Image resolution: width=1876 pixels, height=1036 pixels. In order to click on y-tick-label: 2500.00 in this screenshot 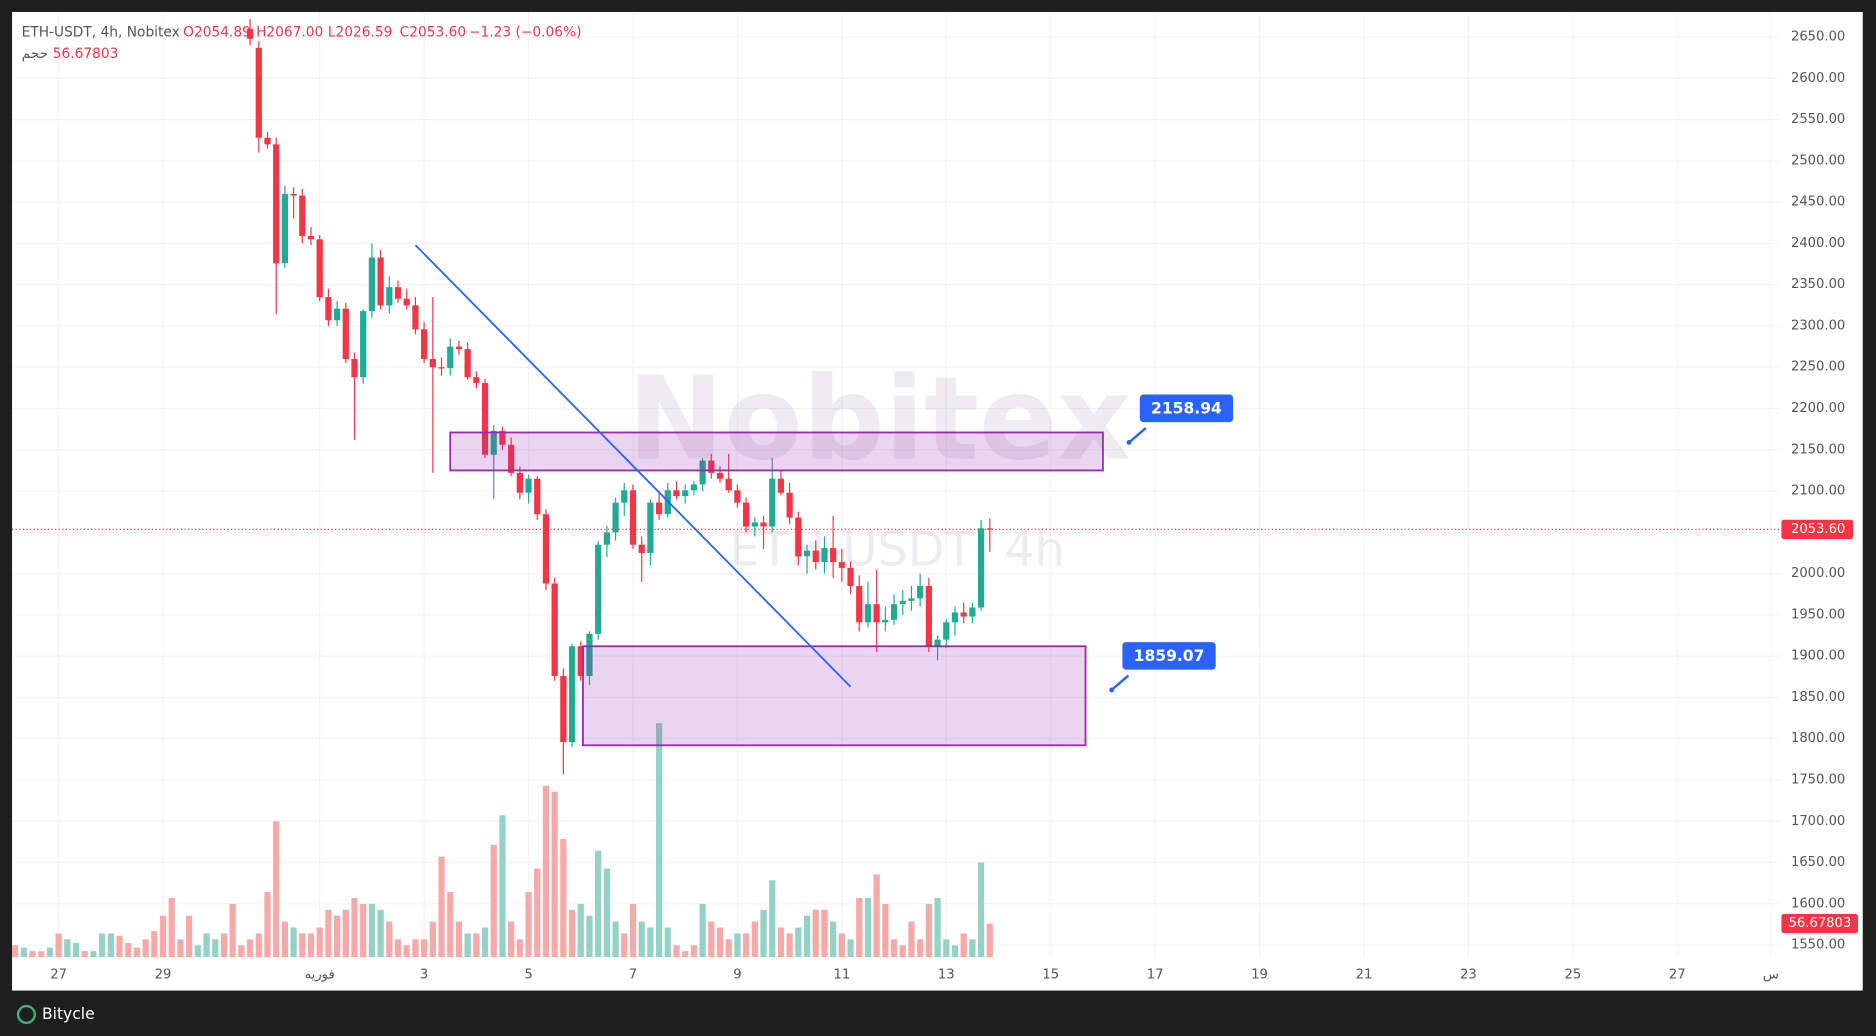, I will do `click(1818, 160)`.